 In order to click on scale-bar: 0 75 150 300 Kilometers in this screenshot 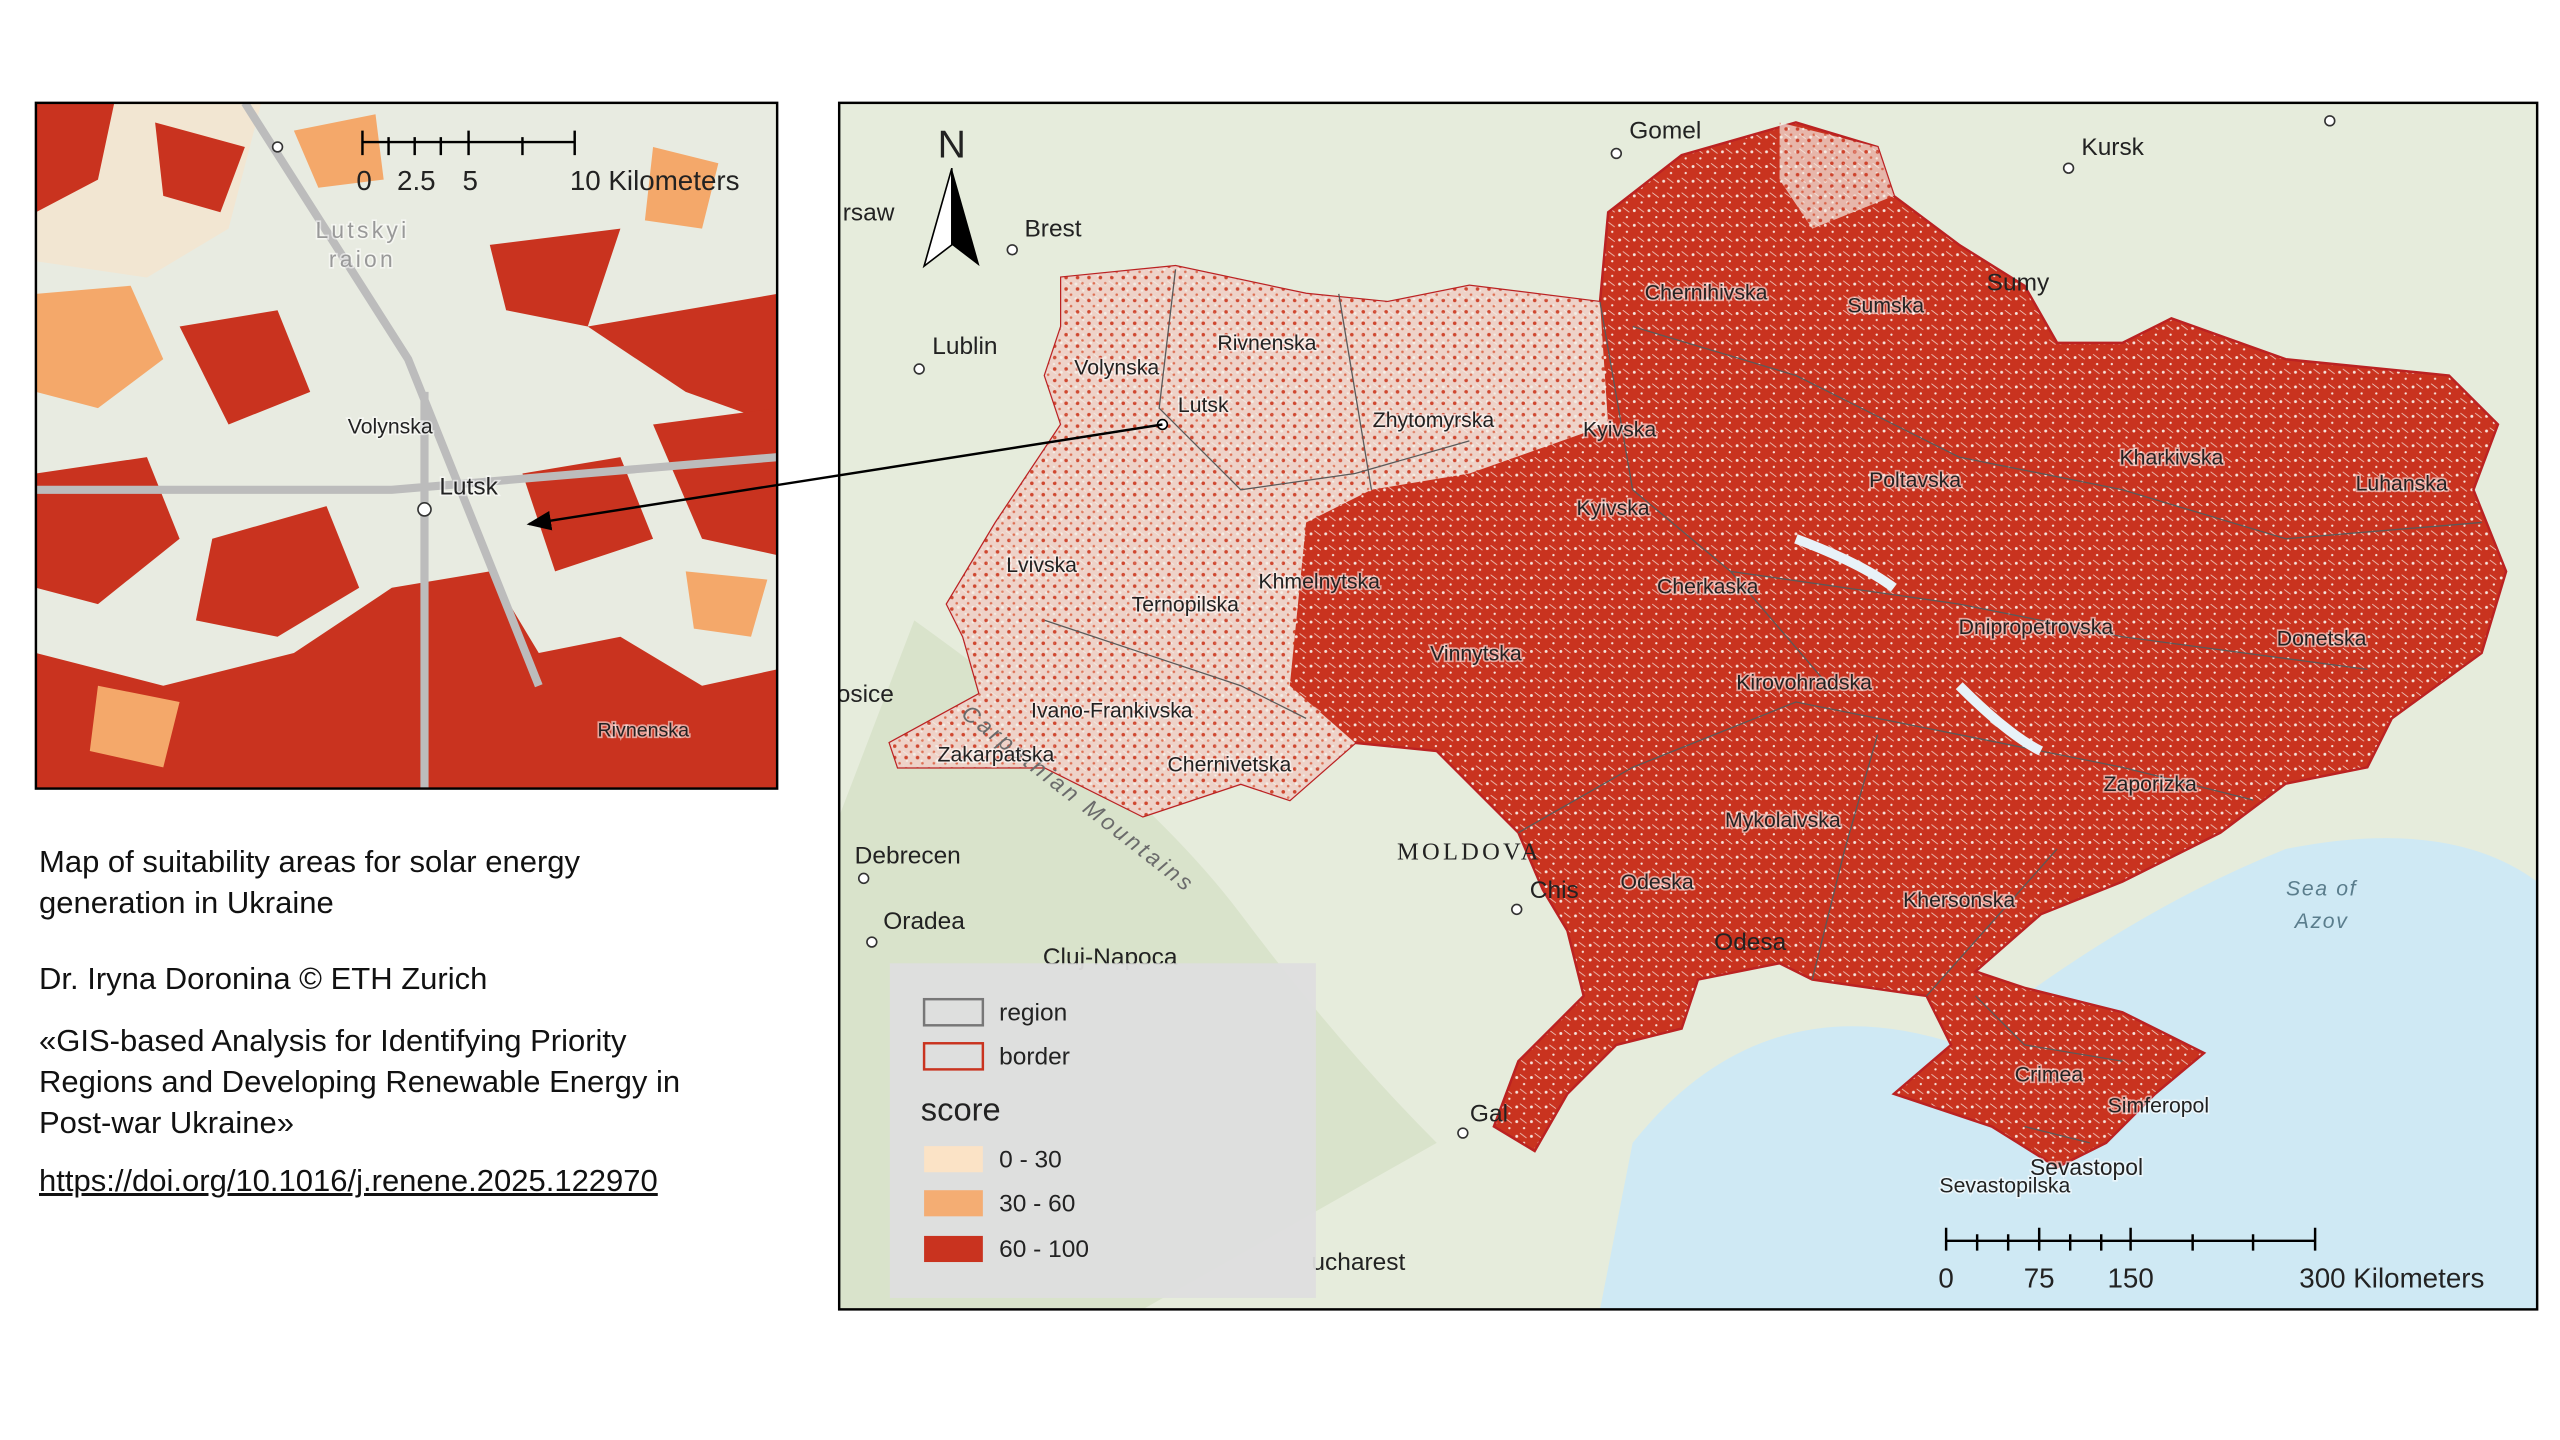, I will do `click(2211, 1260)`.